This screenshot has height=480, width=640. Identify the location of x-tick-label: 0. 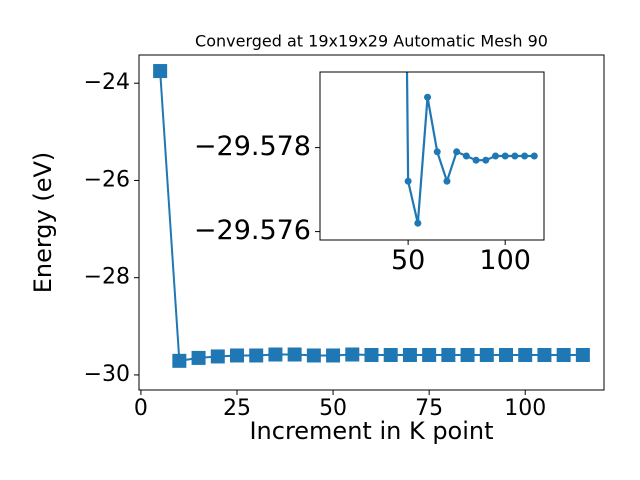
(141, 408).